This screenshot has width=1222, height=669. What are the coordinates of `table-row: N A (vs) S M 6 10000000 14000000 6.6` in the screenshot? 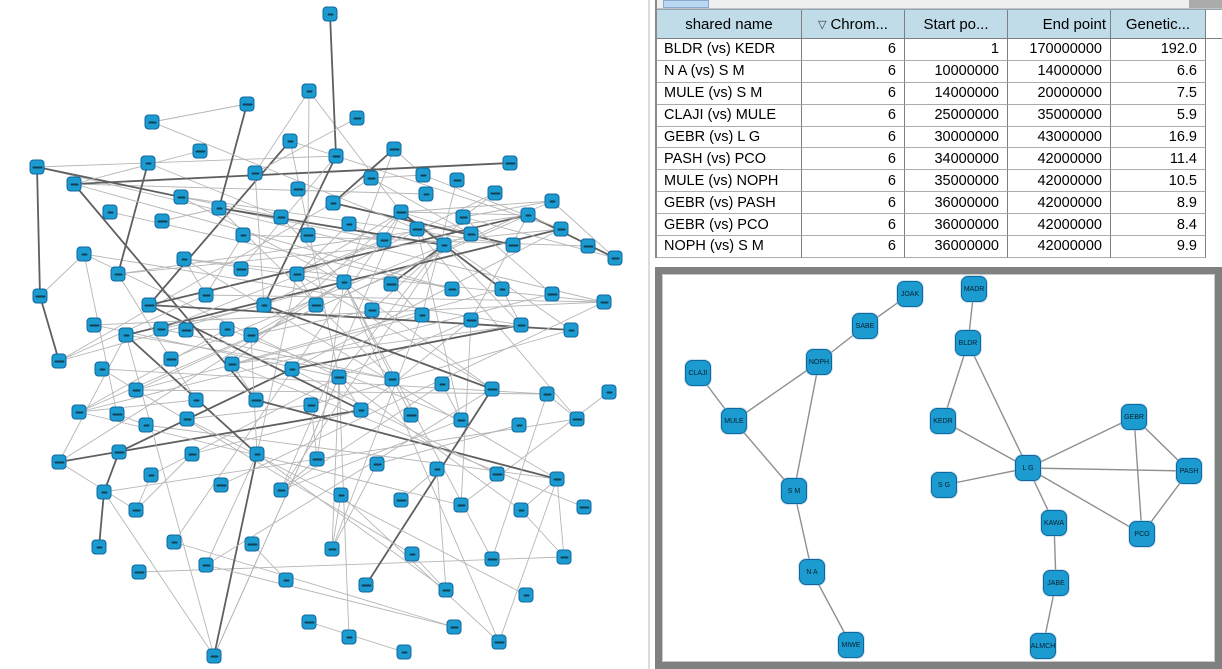 It's located at (939, 71).